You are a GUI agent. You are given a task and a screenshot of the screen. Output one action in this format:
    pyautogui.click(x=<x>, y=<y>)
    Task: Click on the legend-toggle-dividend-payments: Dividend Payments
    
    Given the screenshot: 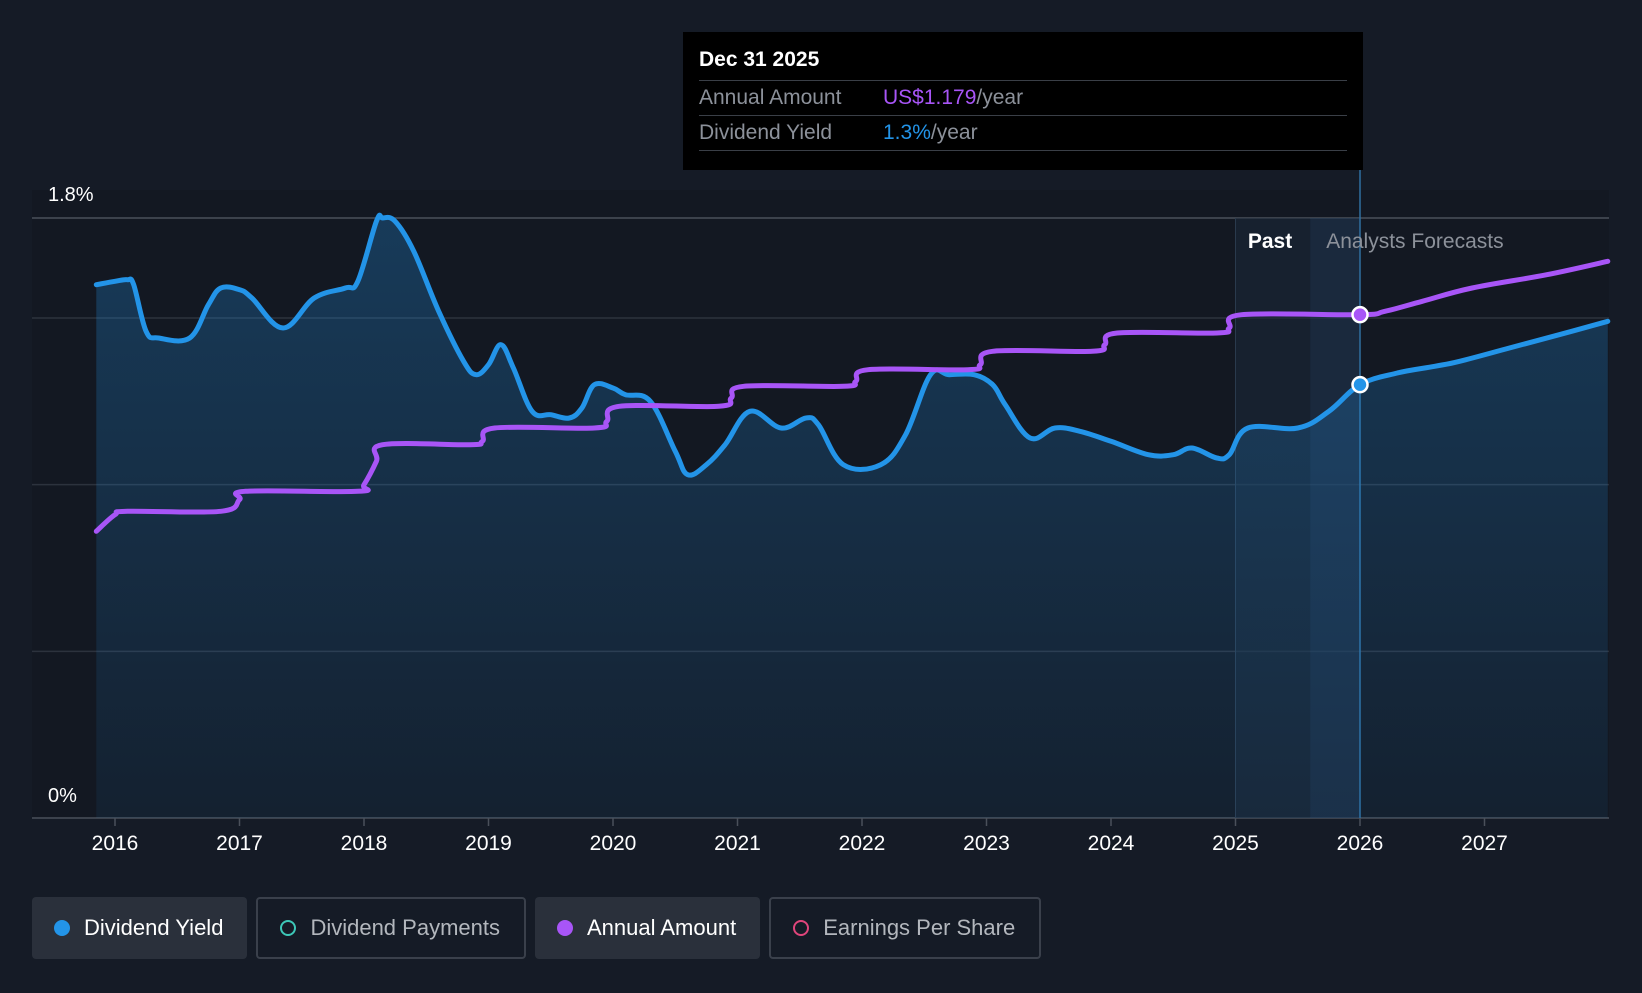 What is the action you would take?
    pyautogui.click(x=391, y=928)
    